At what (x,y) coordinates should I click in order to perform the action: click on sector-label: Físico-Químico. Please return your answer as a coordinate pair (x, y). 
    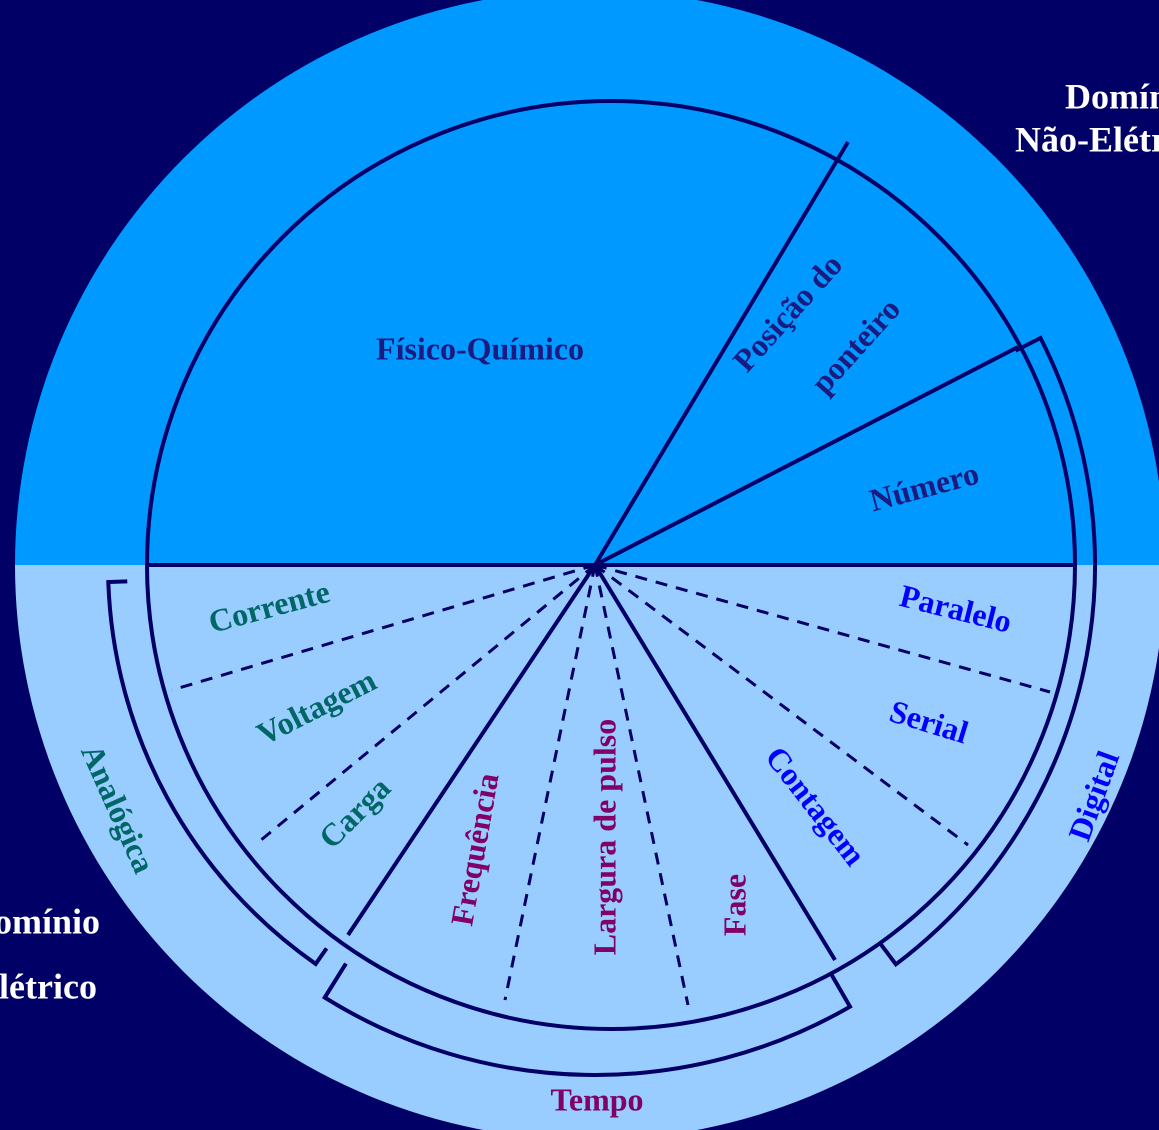
    Looking at the image, I should click on (480, 348).